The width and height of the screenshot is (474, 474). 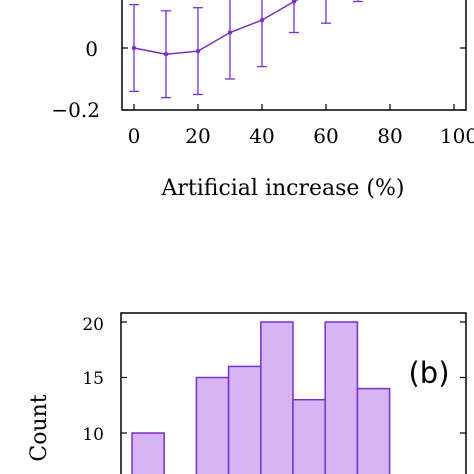 What do you see at coordinates (75, 110) in the screenshot?
I see `ytick-label-neg0.2: −0.2` at bounding box center [75, 110].